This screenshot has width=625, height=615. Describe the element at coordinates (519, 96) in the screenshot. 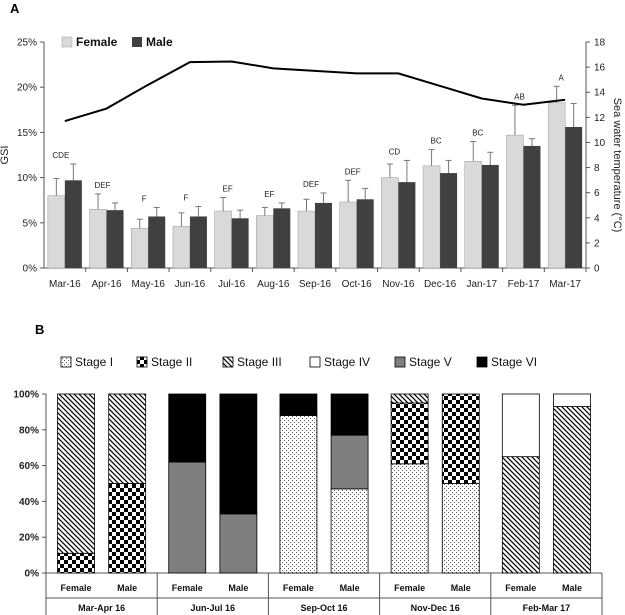

I see `significance-label: AB` at that location.